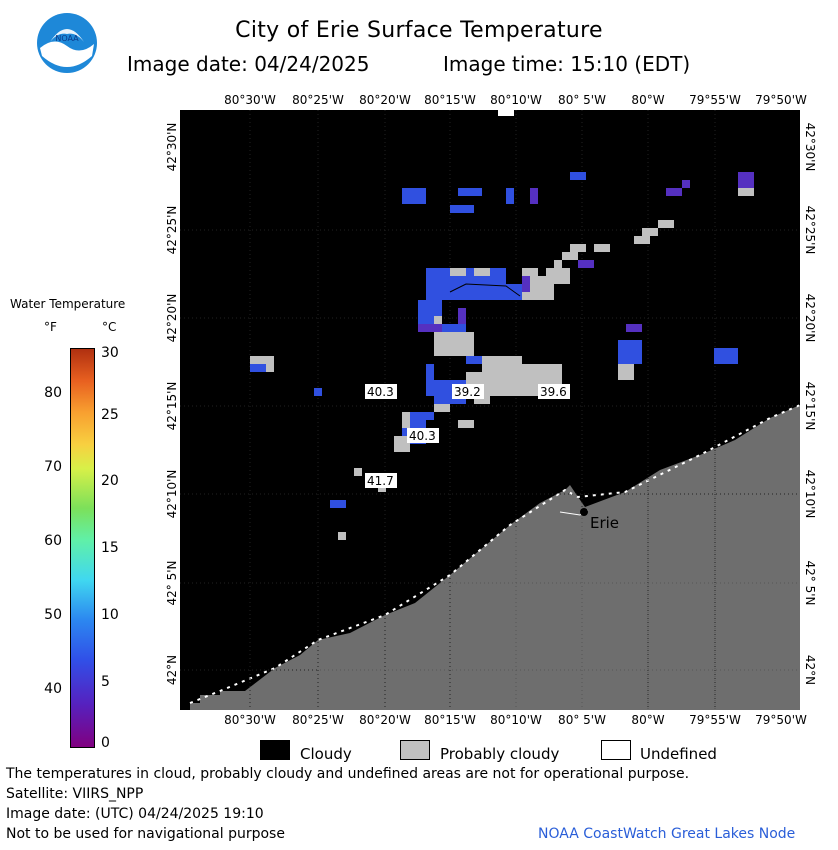  I want to click on lon-label-bottom: 80°15'W, so click(450, 720).